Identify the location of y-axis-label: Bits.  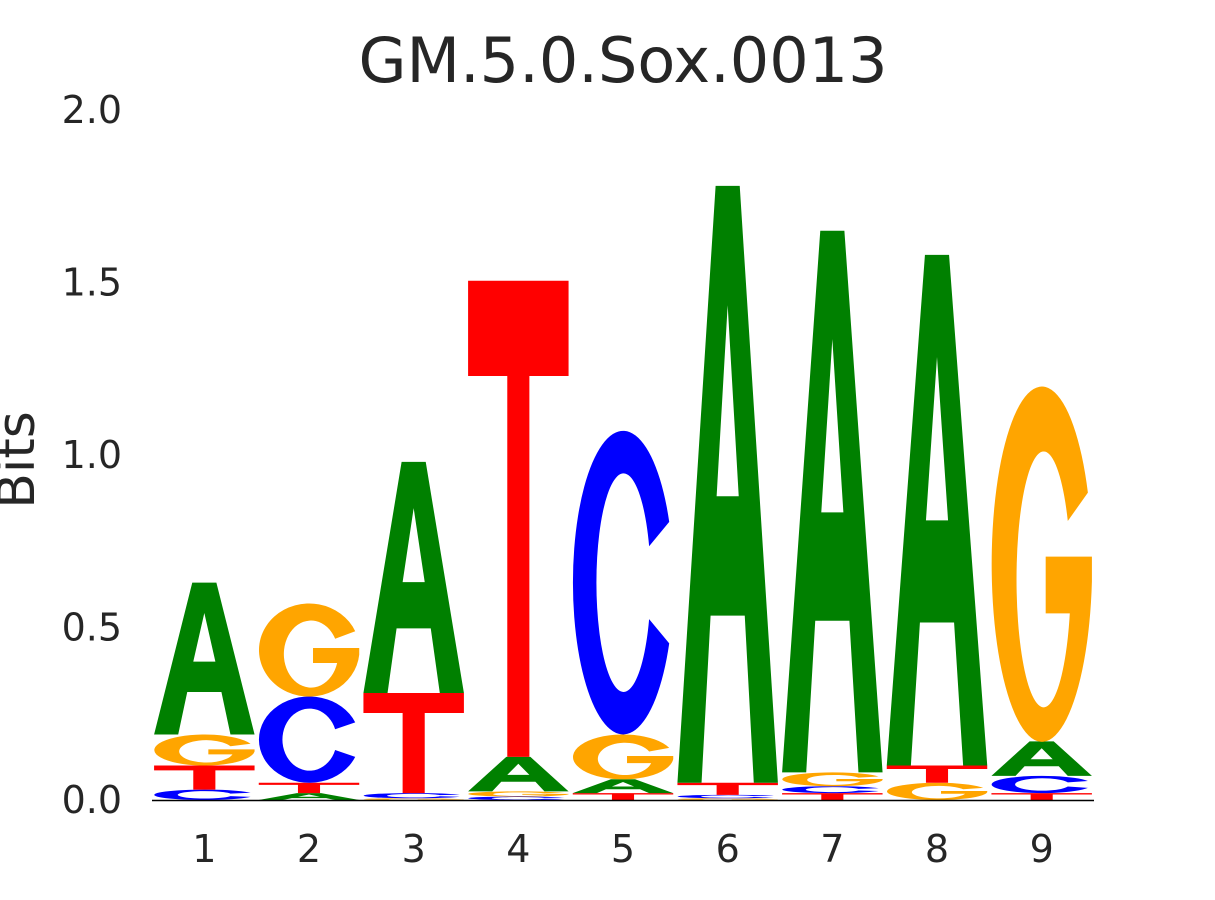
(23, 460).